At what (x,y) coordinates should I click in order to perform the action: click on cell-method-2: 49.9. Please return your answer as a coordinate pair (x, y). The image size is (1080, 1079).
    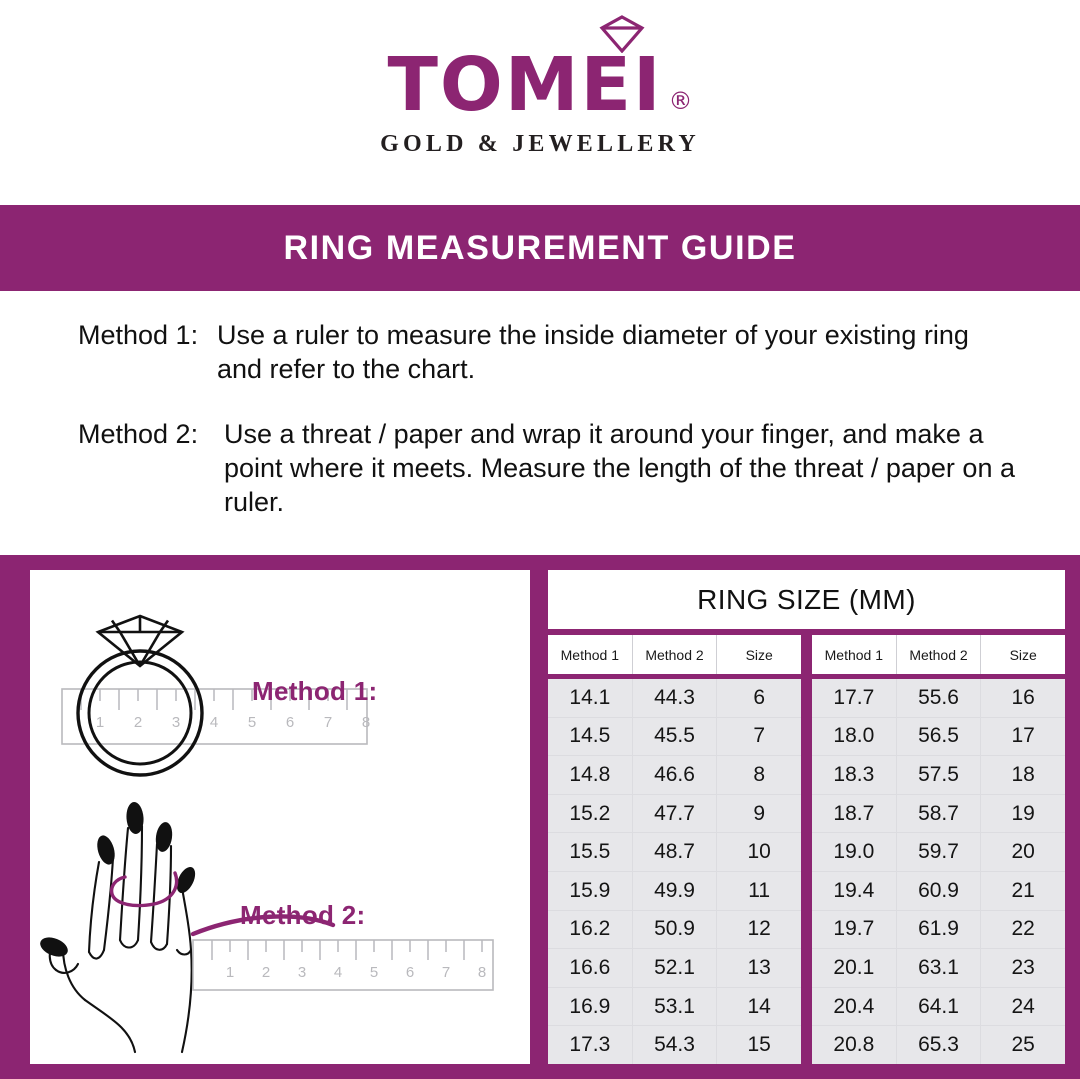
    Looking at the image, I should click on (675, 890).